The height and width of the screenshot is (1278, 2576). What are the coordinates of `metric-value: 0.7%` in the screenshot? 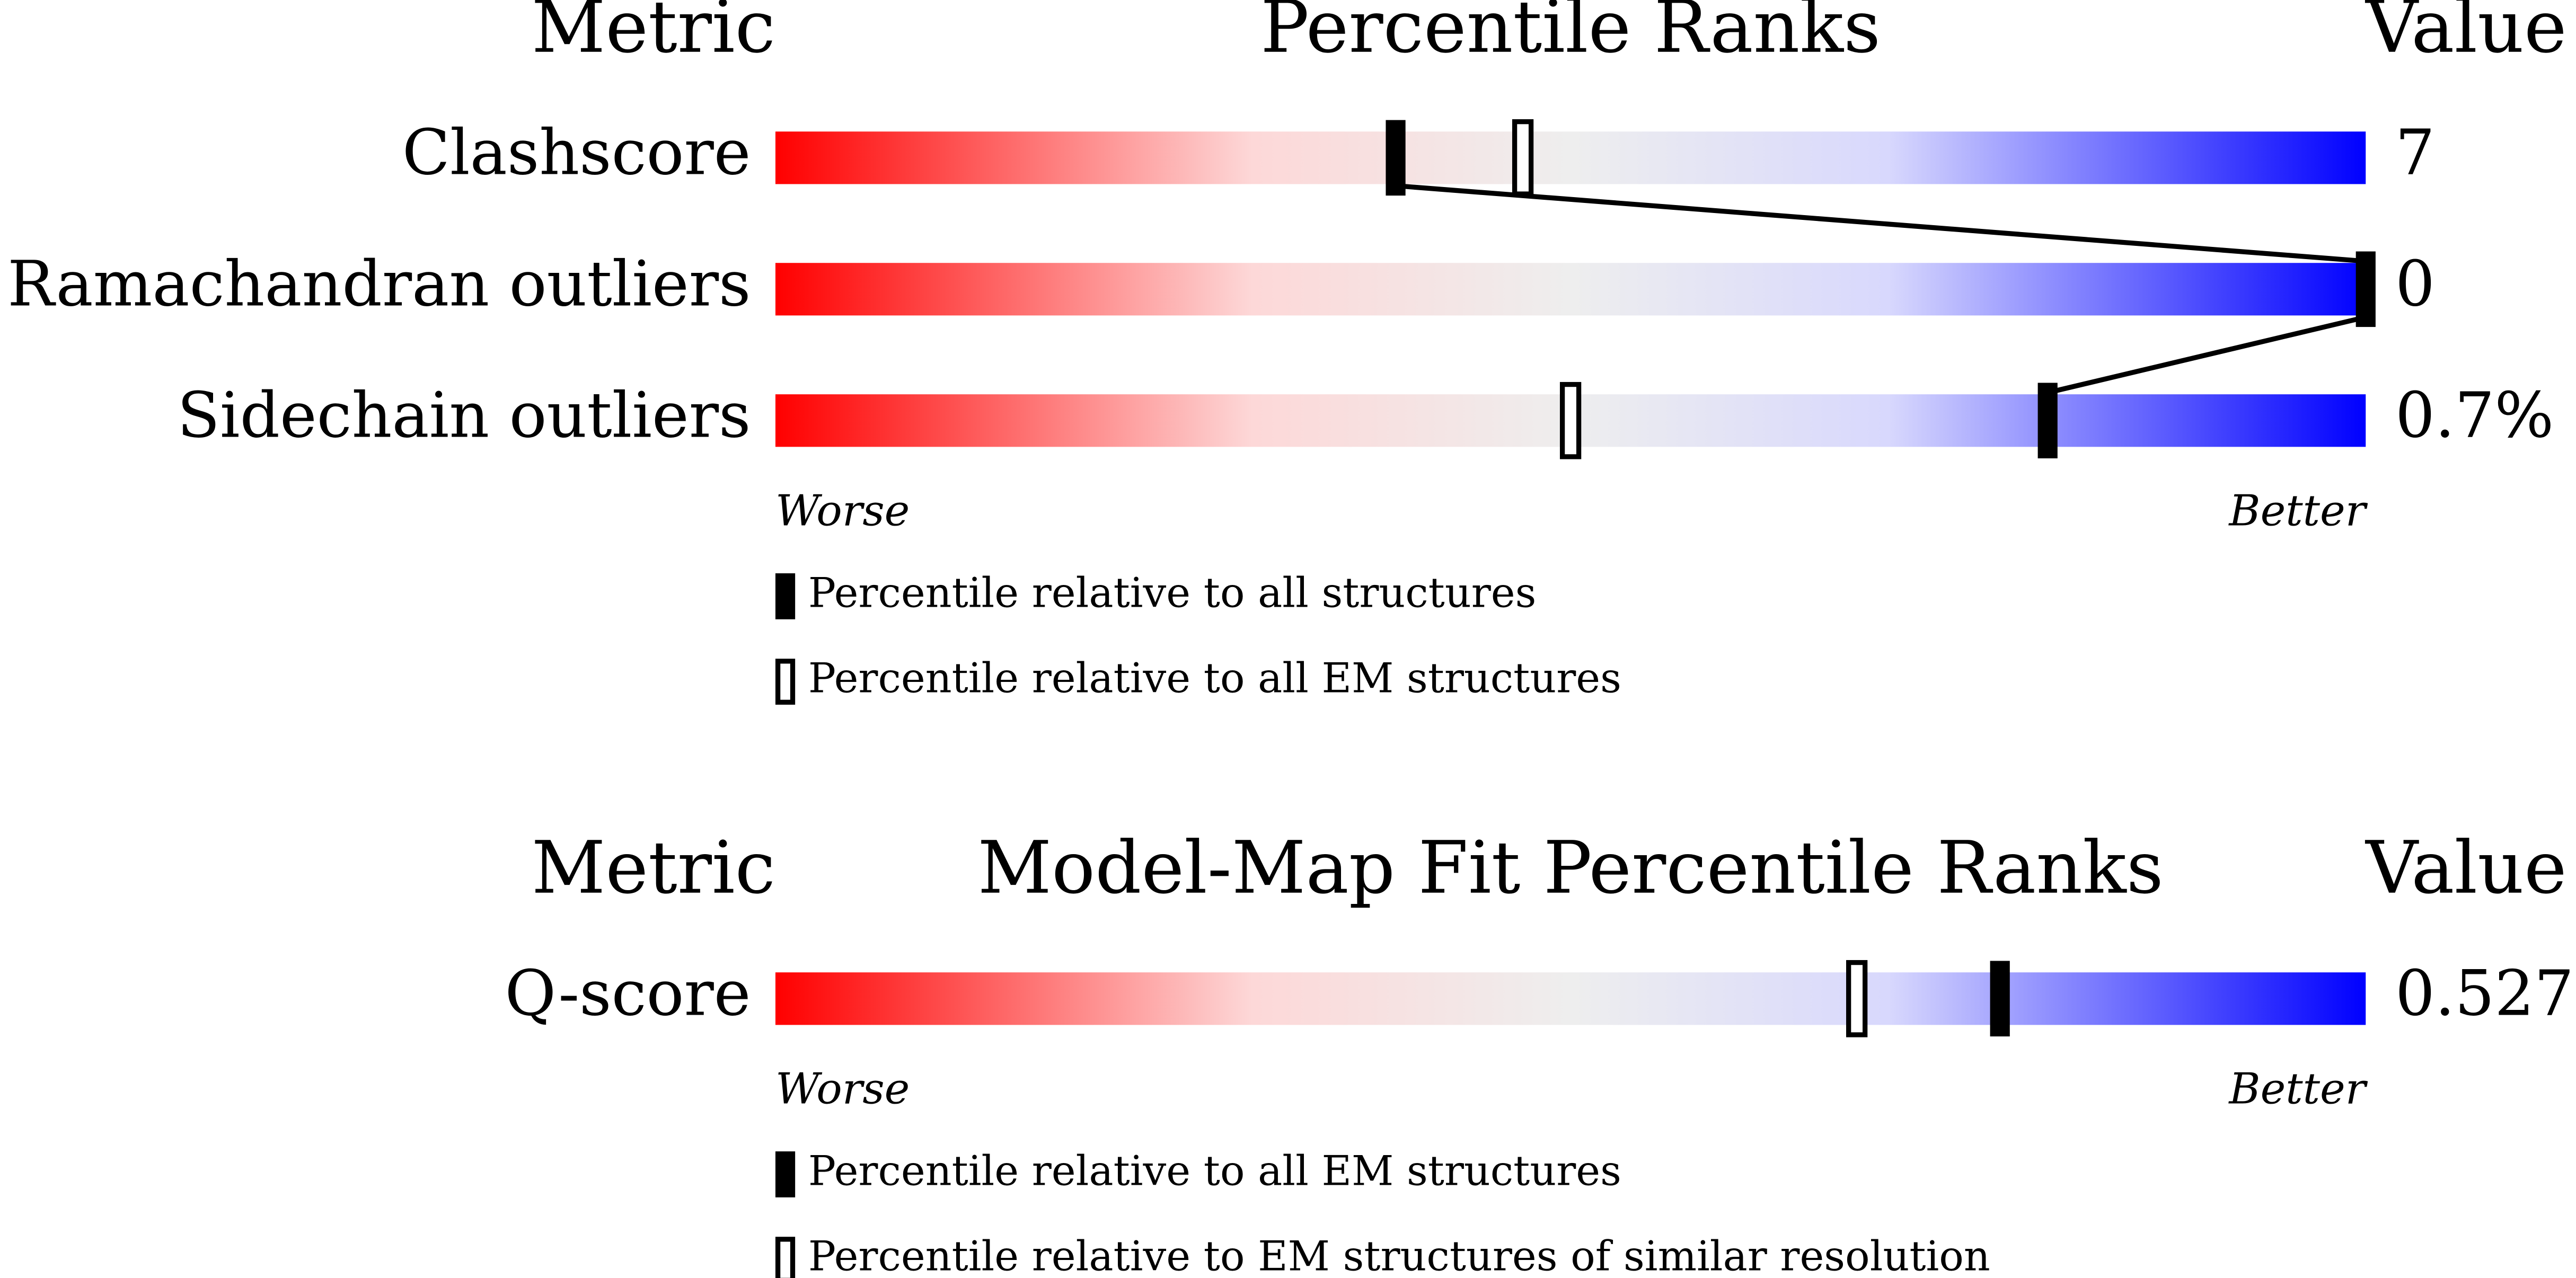 It's located at (2474, 415).